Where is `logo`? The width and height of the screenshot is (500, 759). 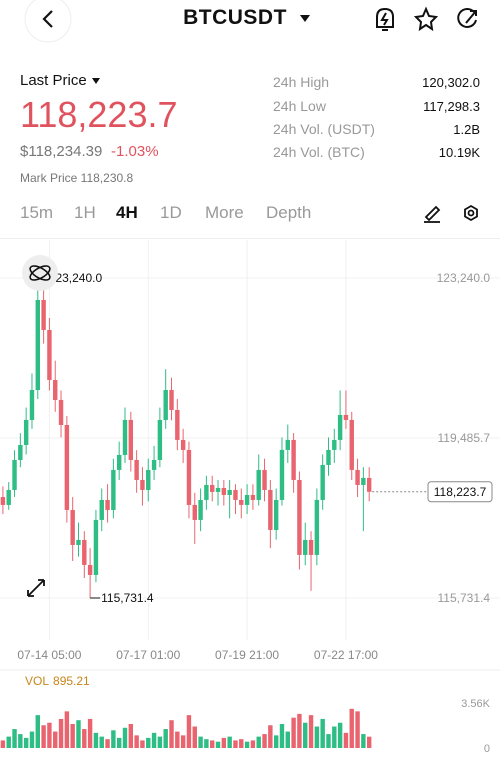
logo is located at coordinates (40, 273).